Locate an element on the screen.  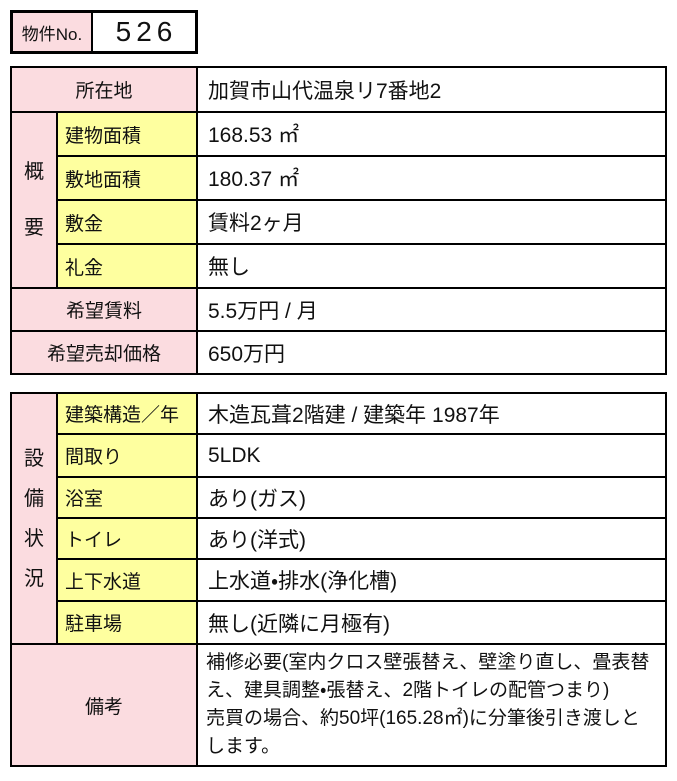
property-no-value: 526 is located at coordinates (144, 32).